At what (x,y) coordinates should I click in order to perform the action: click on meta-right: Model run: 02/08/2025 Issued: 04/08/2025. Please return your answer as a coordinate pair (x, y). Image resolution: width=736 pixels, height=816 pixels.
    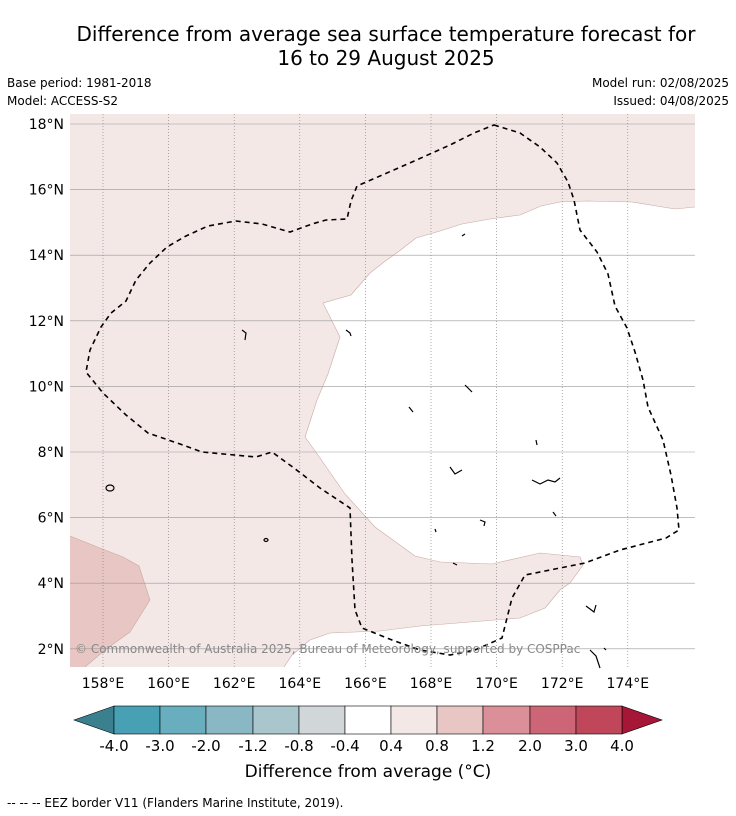
    Looking at the image, I should click on (660, 92).